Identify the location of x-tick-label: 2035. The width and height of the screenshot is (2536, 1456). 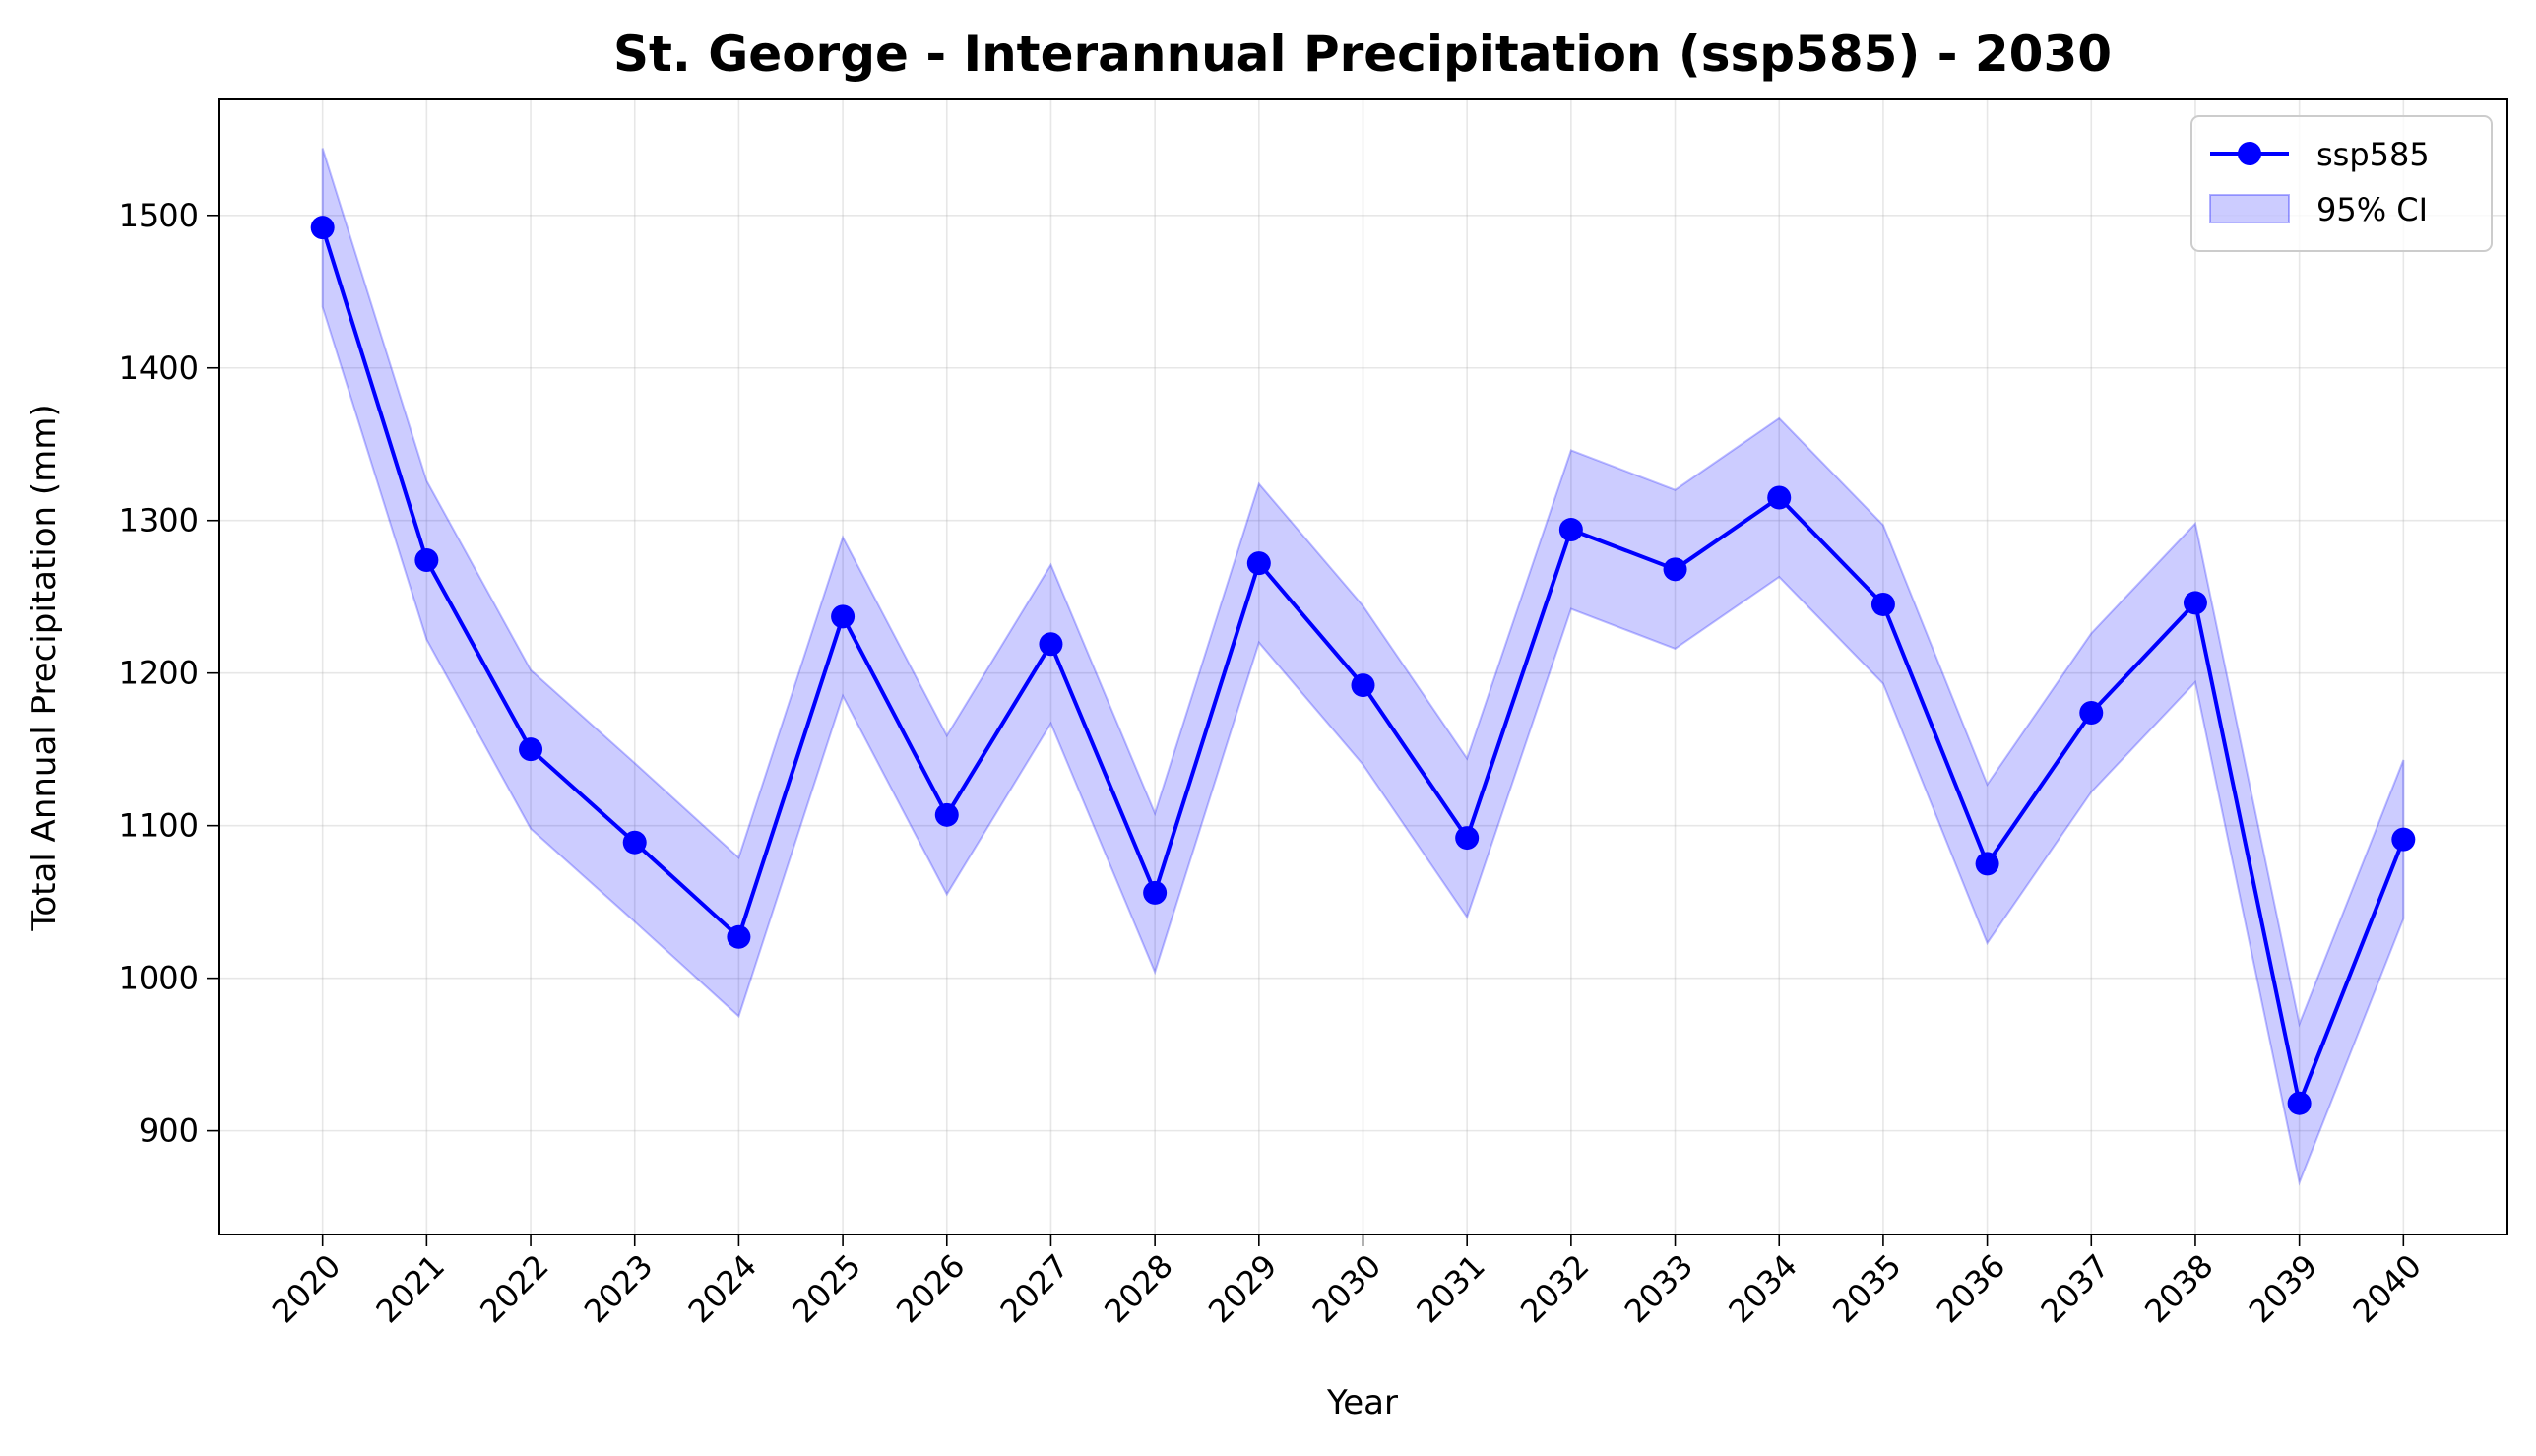
(1866, 1288).